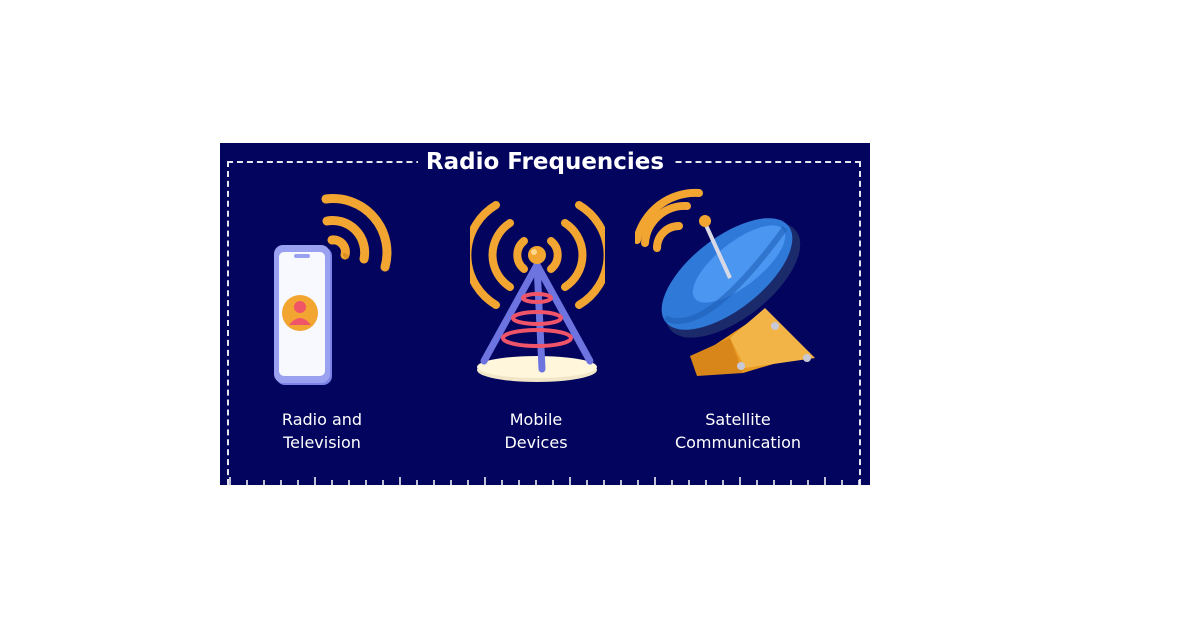 Image resolution: width=1200 pixels, height=628 pixels. Describe the element at coordinates (729, 288) in the screenshot. I see `satellite-dish-icon` at that location.